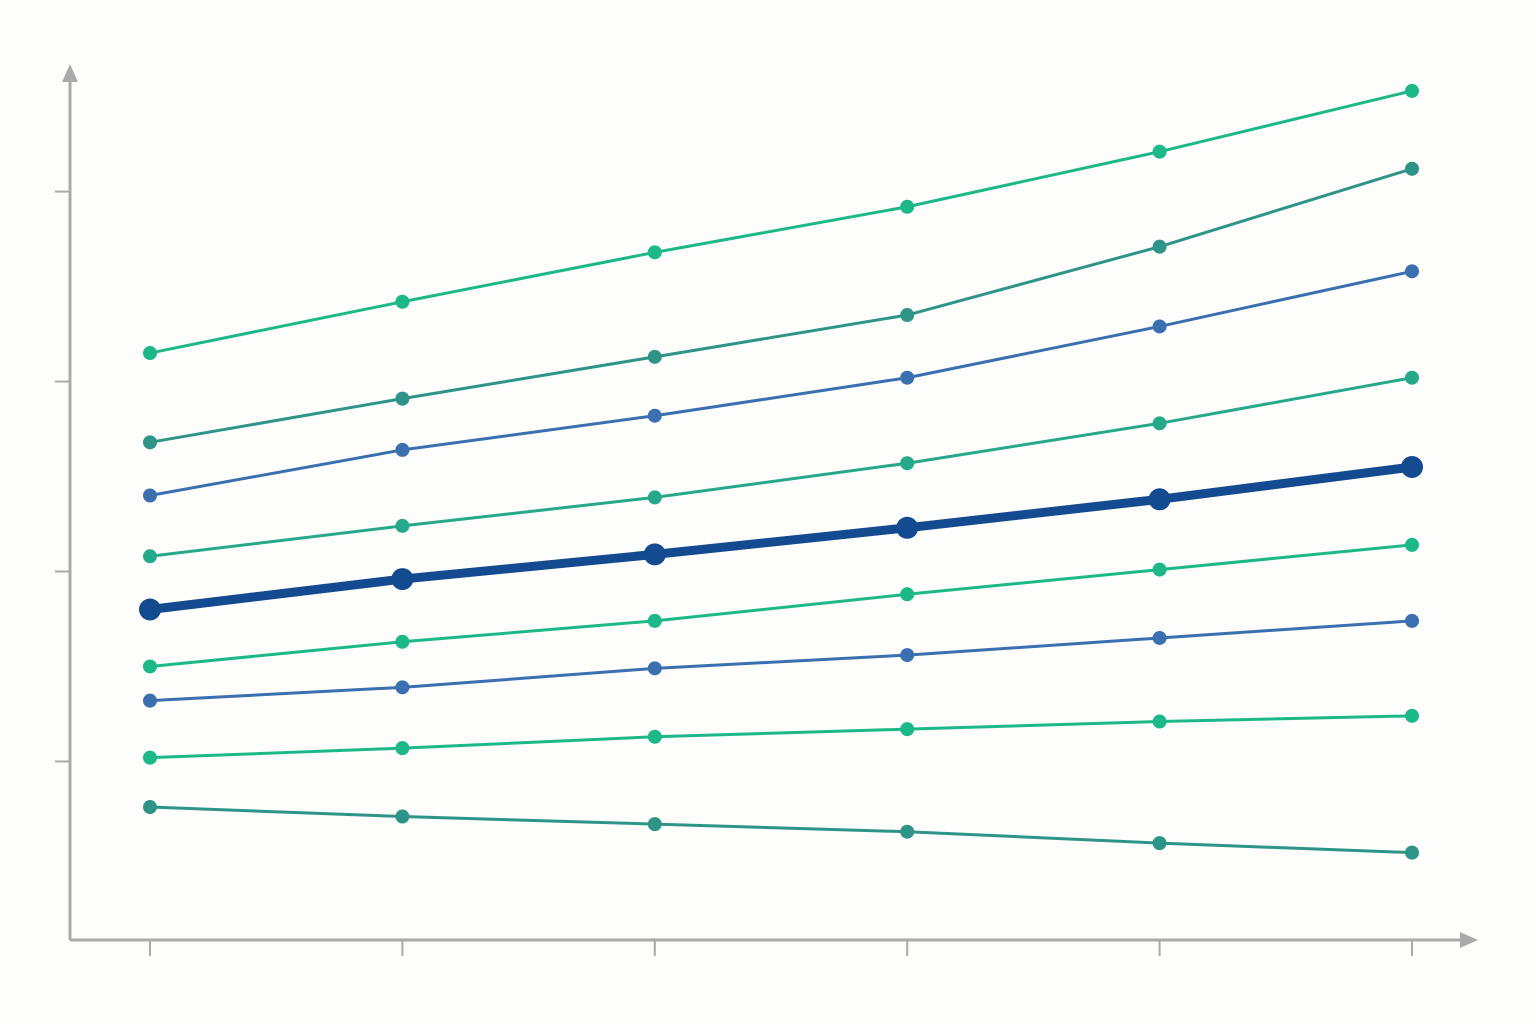 Image resolution: width=1536 pixels, height=1024 pixels. I want to click on x-axis-arrow, so click(1469, 940).